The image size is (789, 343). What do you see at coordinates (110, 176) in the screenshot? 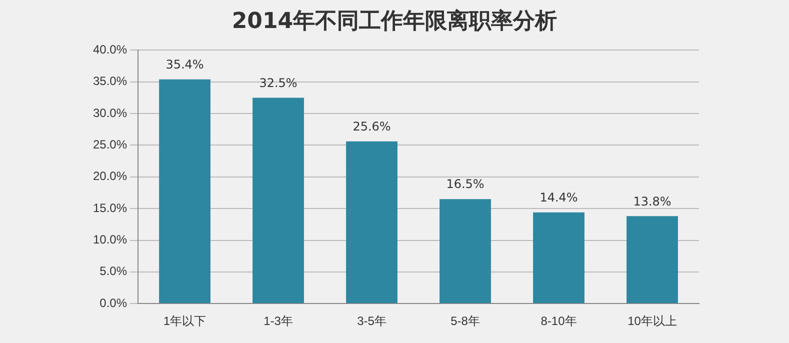
I see `y-tick-label: 20.0%` at bounding box center [110, 176].